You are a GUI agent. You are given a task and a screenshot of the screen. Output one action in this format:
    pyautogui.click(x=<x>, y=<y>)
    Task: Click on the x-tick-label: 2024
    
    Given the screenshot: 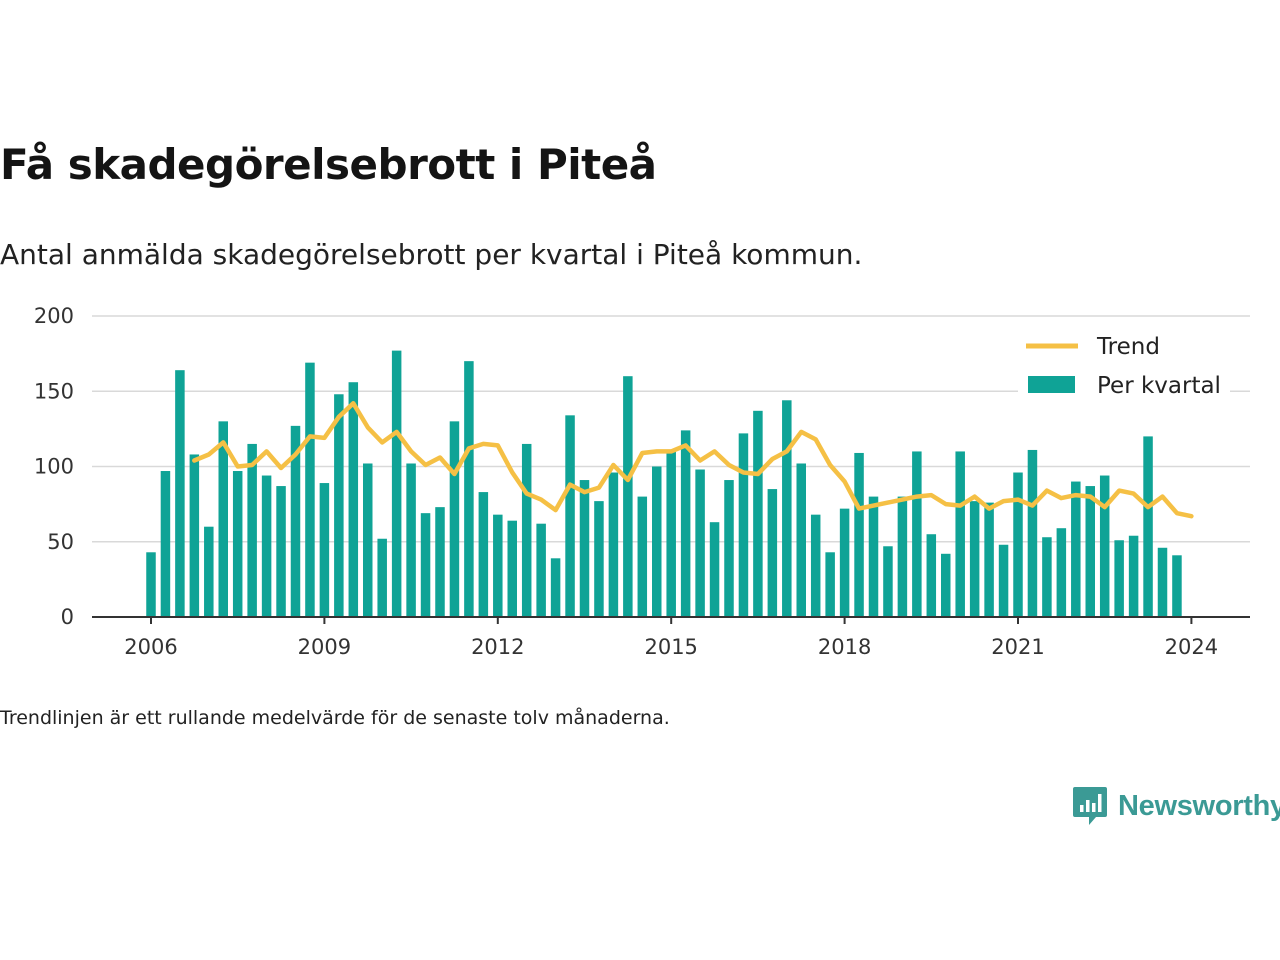 What is the action you would take?
    pyautogui.click(x=1191, y=647)
    